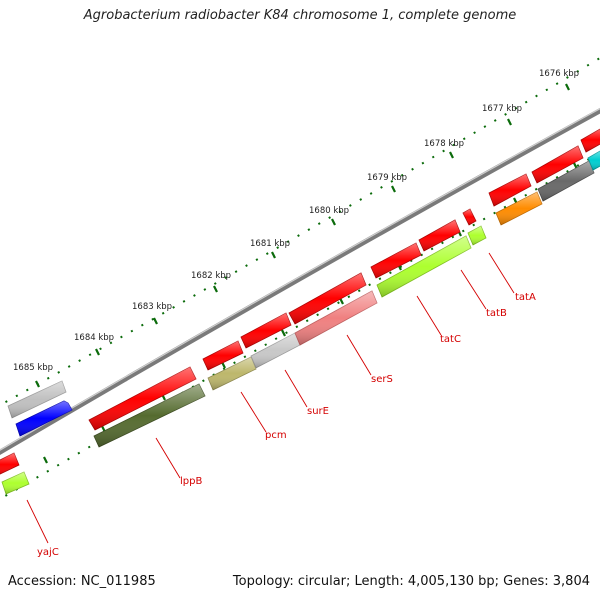  Describe the element at coordinates (37, 521) in the screenshot. I see `leader-yajC` at that location.